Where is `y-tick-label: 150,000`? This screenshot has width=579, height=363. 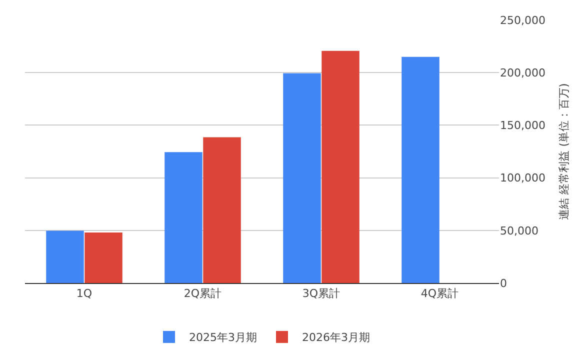
y-tick-label: 150,000 is located at coordinates (523, 125).